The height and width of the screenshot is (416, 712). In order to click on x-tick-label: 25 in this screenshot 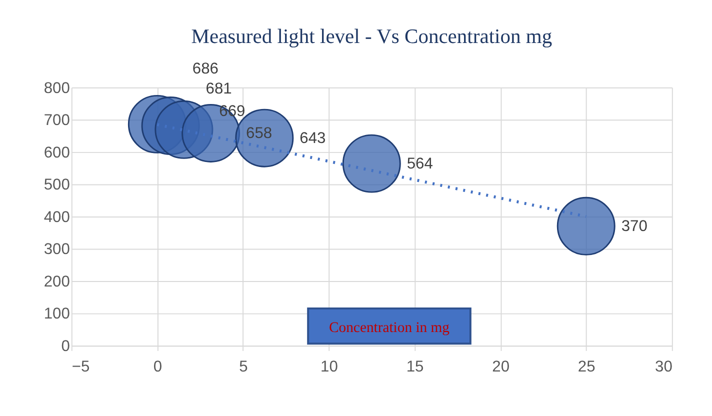, I will do `click(587, 367)`.